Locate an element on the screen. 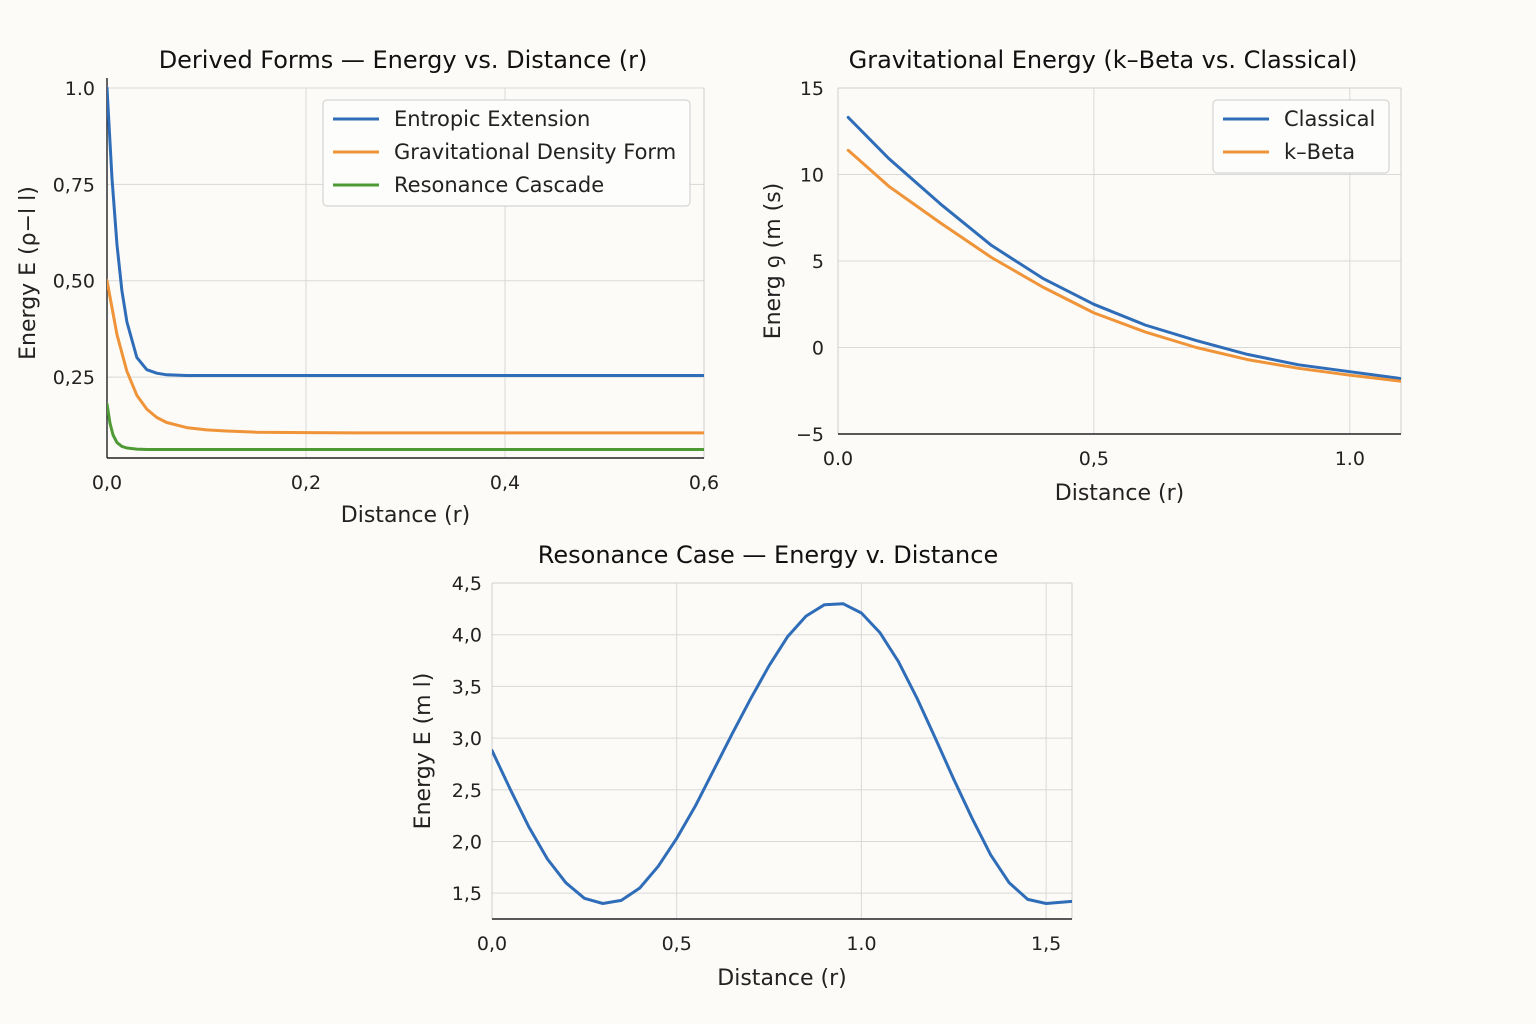 The height and width of the screenshot is (1024, 1536). legend-box is located at coordinates (506, 153).